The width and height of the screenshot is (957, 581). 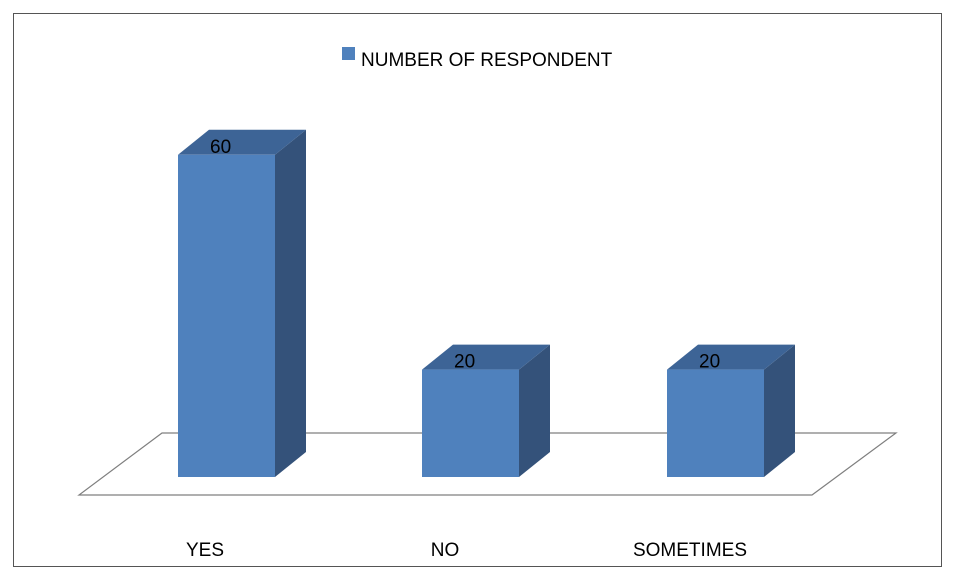 What do you see at coordinates (226, 316) in the screenshot?
I see `bar-yes` at bounding box center [226, 316].